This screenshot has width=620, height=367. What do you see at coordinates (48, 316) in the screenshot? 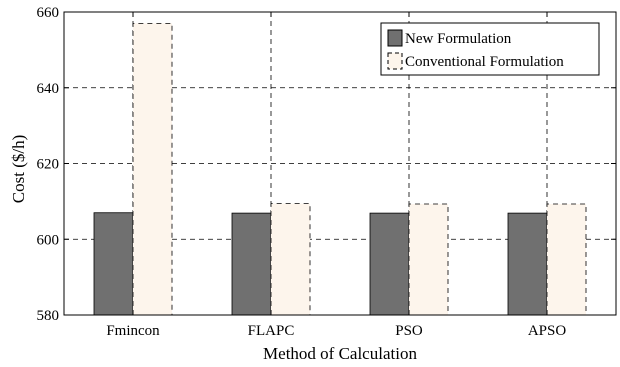
I see `y-tick-label-580: 580` at bounding box center [48, 316].